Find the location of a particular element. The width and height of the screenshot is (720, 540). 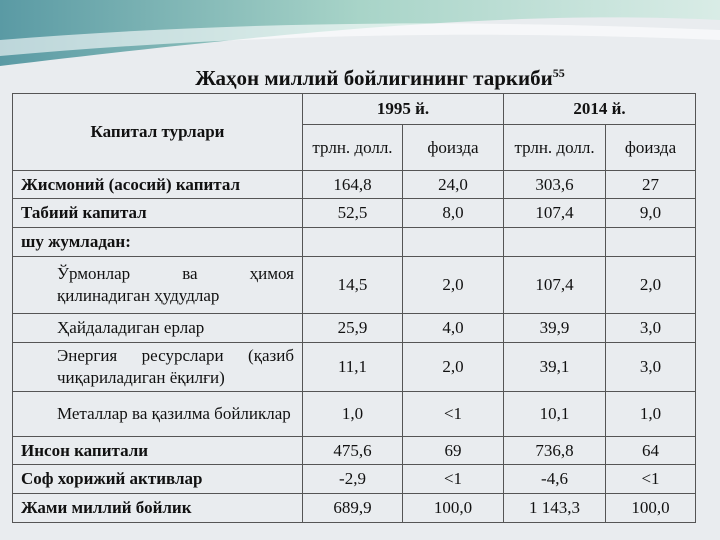

table-row: Инсон капитали 475,6 69 736,8 64 is located at coordinates (354, 450).